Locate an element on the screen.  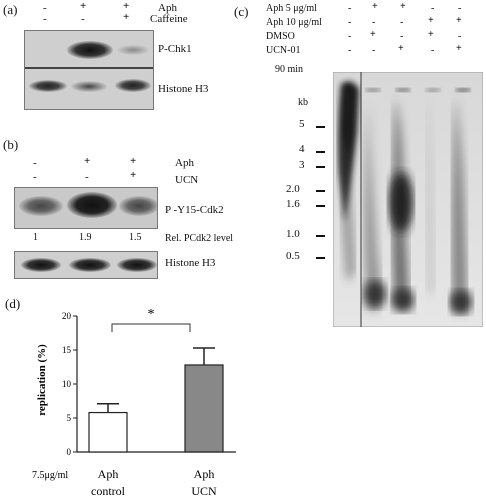
western-blot-a is located at coordinates (89, 70).